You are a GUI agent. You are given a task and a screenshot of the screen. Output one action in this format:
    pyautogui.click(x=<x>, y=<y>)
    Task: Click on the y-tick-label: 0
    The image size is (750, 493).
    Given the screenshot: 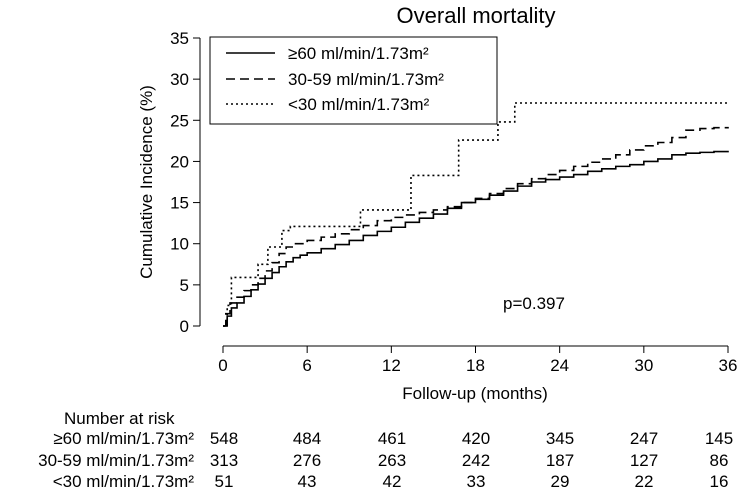 What is the action you would take?
    pyautogui.click(x=184, y=326)
    